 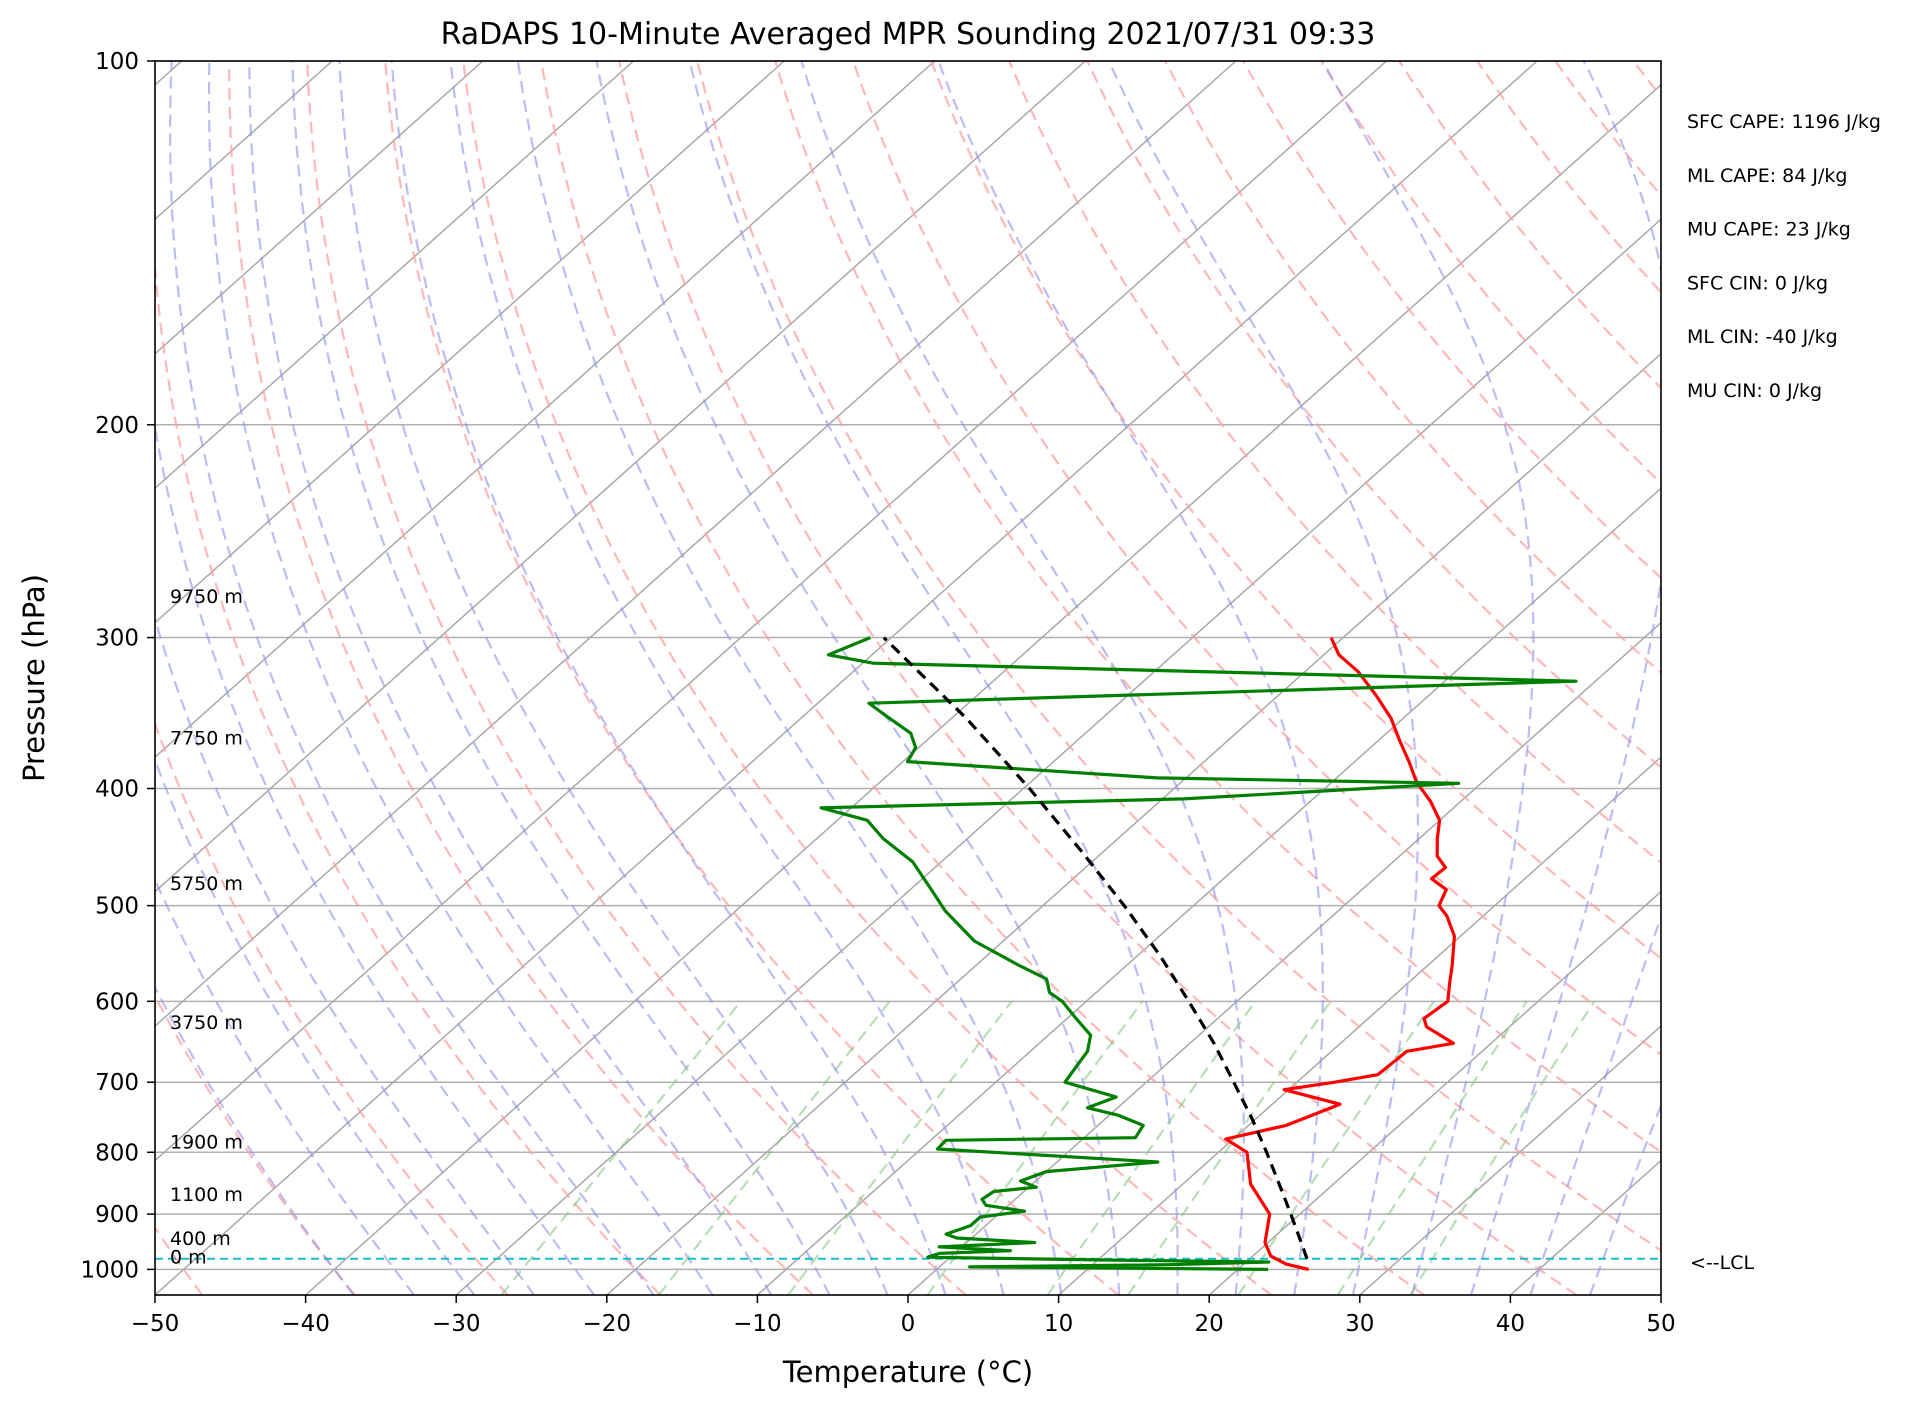 What do you see at coordinates (117, 907) in the screenshot?
I see `y-tick-label: 500` at bounding box center [117, 907].